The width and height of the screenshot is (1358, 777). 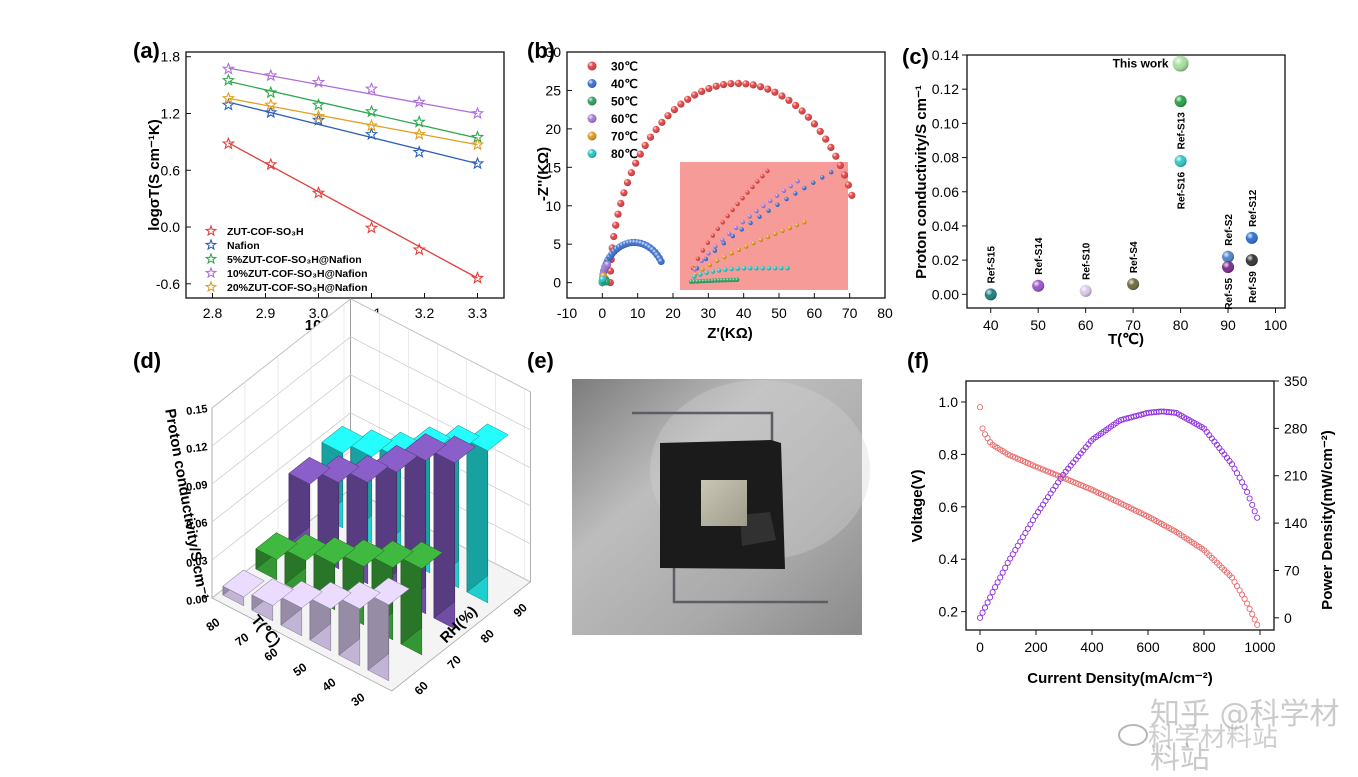 What do you see at coordinates (1148, 647) in the screenshot?
I see `chart-f-xtick-label: 600` at bounding box center [1148, 647].